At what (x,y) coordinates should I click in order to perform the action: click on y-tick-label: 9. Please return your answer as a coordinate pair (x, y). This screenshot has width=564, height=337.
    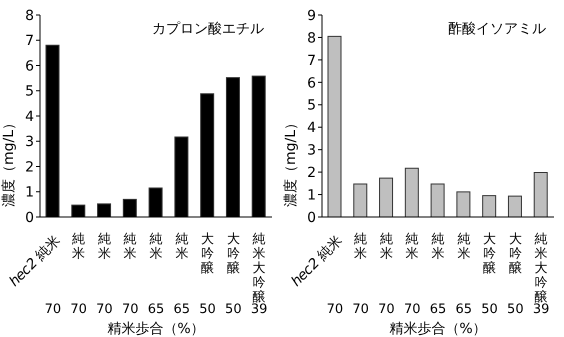
    Looking at the image, I should click on (311, 16).